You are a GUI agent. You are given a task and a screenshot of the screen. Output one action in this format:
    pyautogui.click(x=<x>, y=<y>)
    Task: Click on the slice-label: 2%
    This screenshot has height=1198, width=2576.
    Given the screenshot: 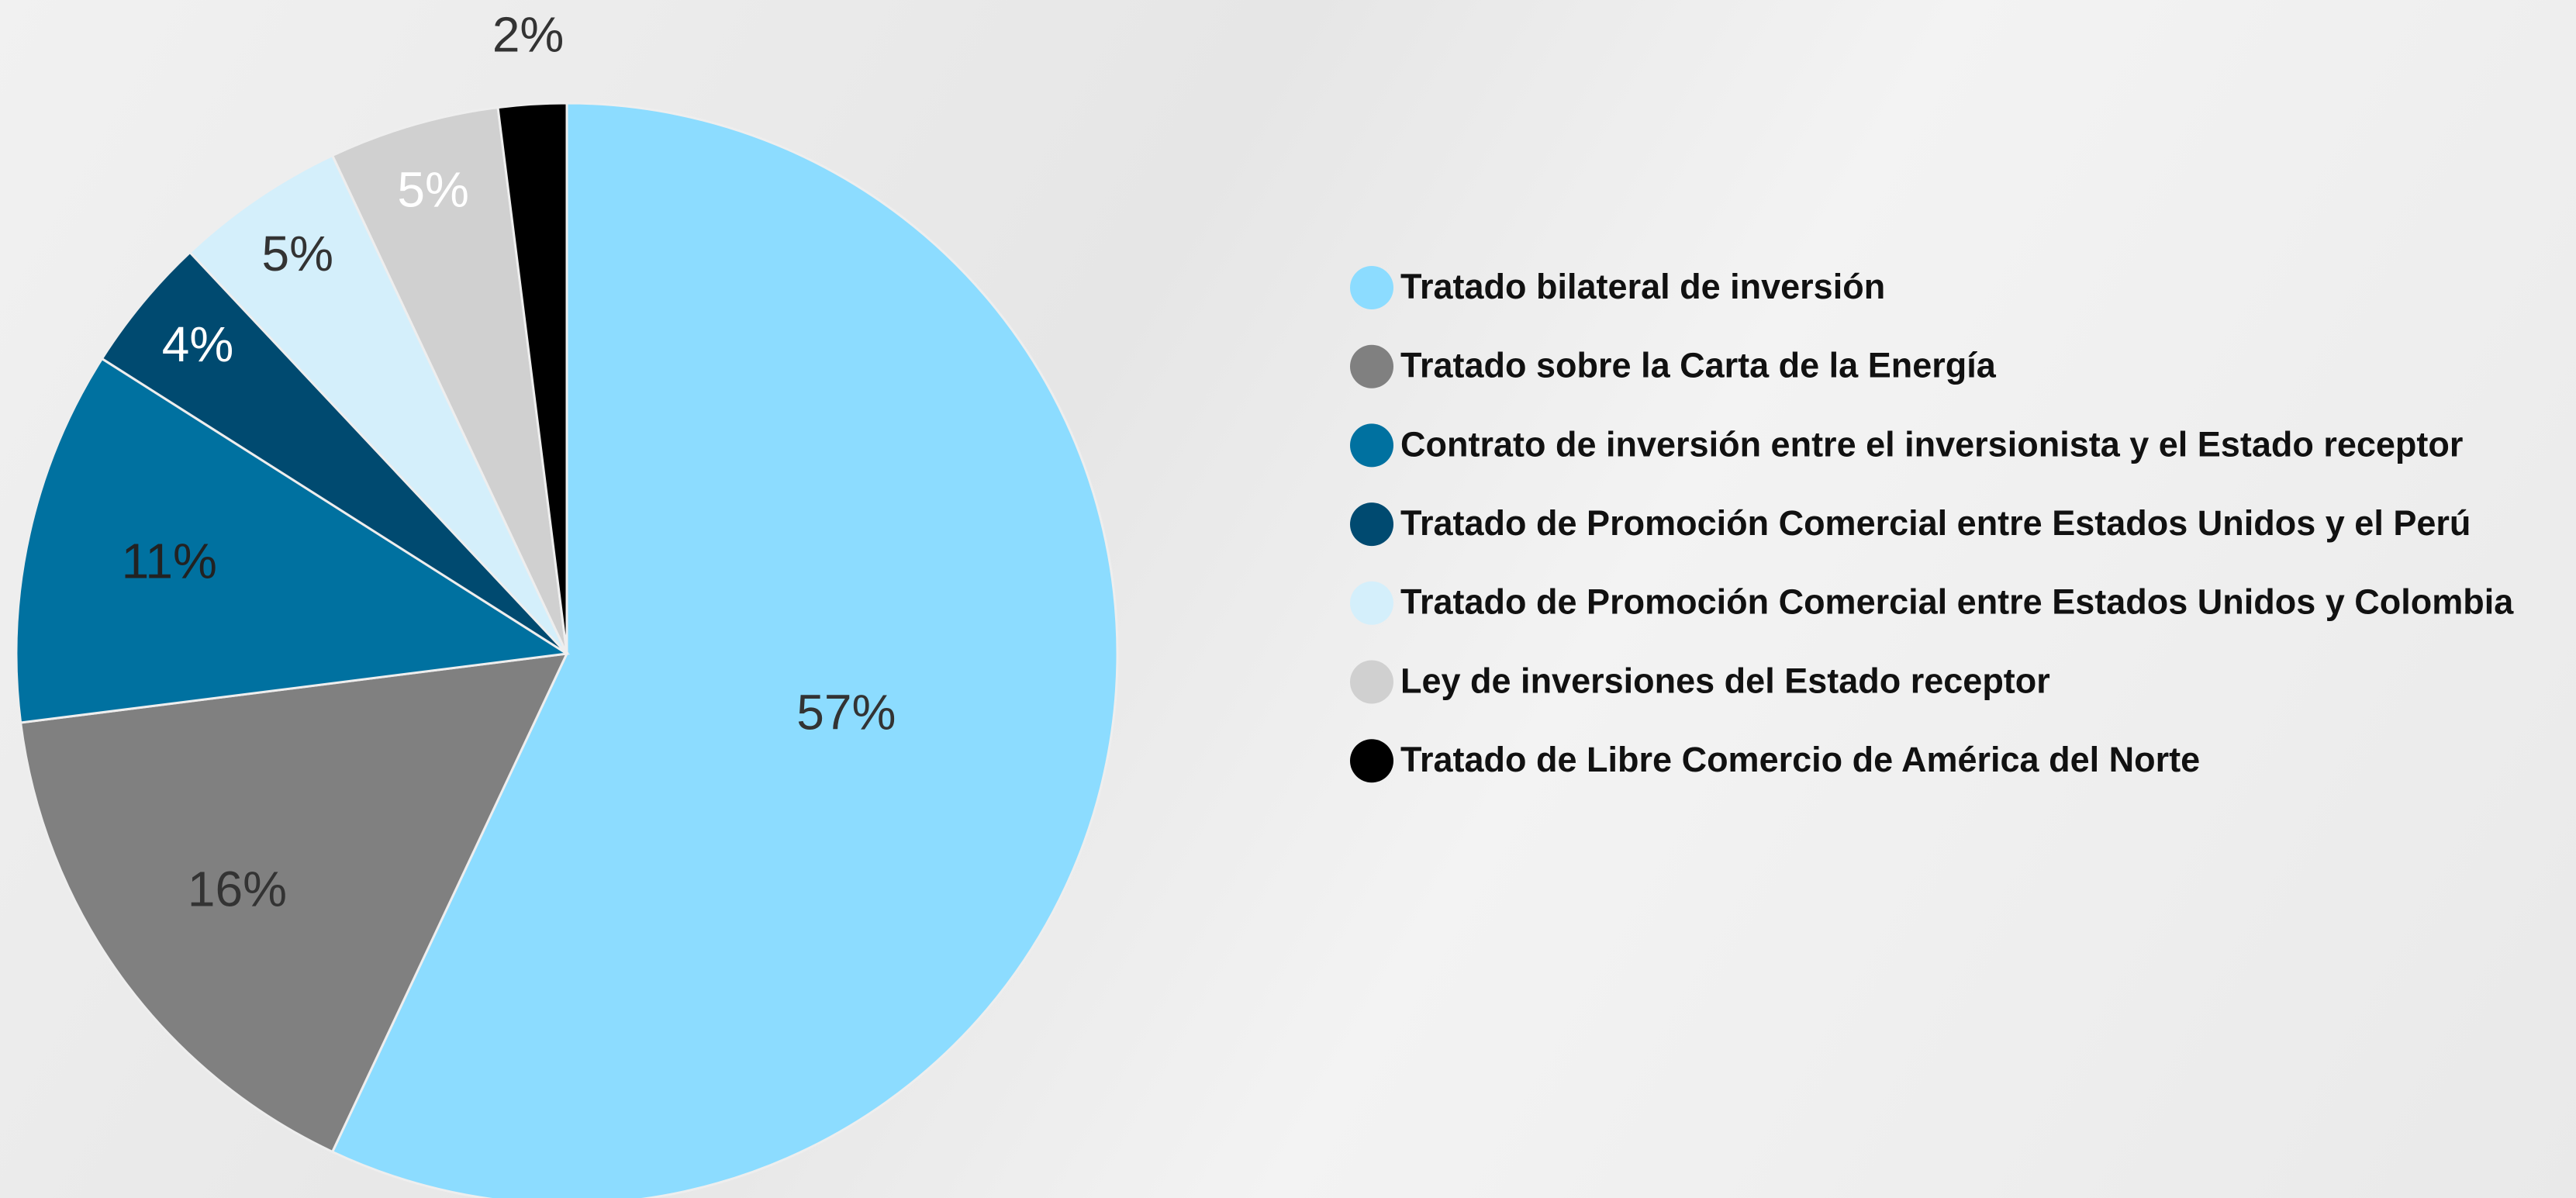 What is the action you would take?
    pyautogui.click(x=528, y=34)
    